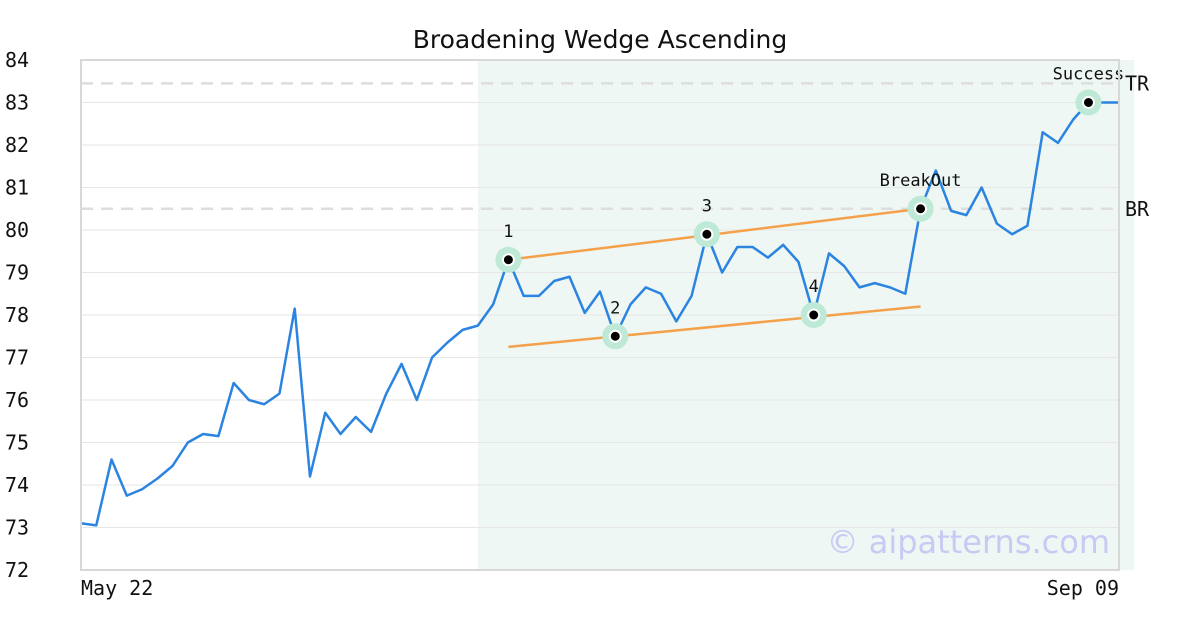 This screenshot has width=1200, height=630. Describe the element at coordinates (1083, 588) in the screenshot. I see `x-tick-label-end: Sep 09` at that location.